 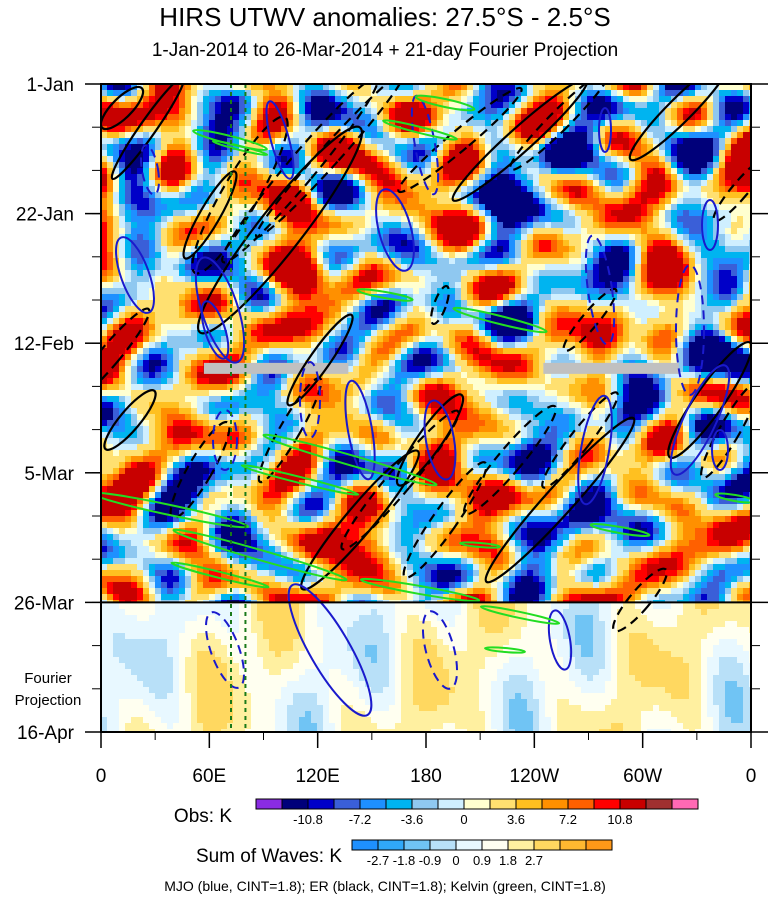 I want to click on x-tick-label: 60E, so click(x=209, y=776).